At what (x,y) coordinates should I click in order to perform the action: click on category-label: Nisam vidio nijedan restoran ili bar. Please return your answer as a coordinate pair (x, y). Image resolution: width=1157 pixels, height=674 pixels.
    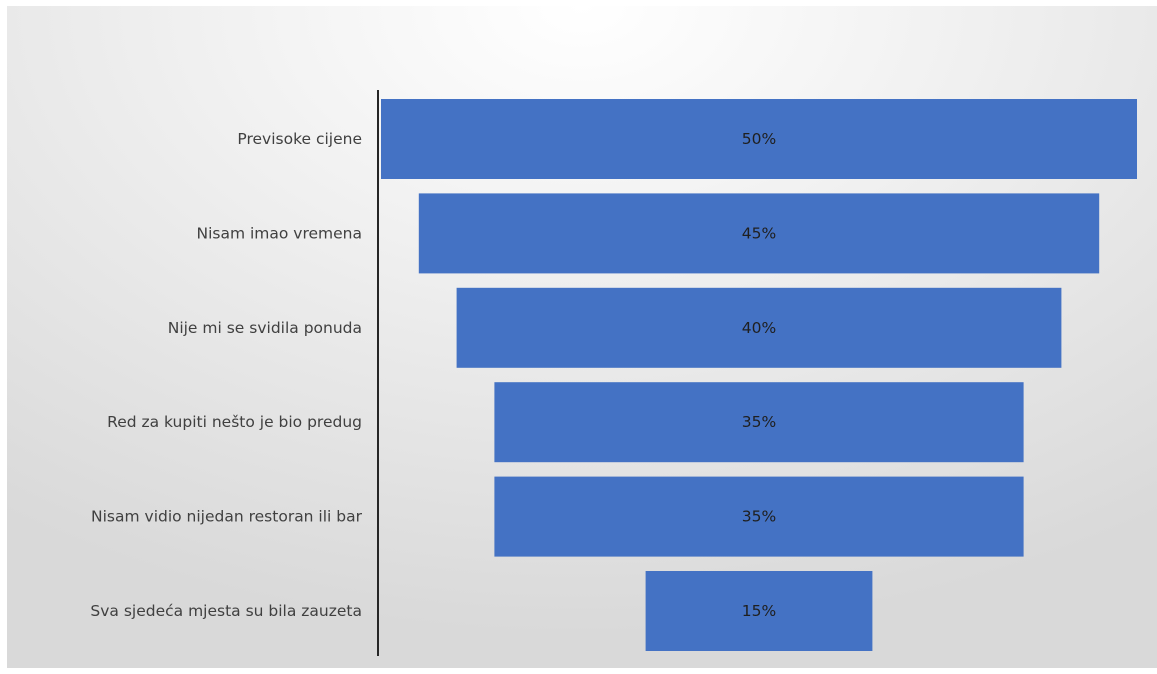
    Looking at the image, I should click on (227, 517).